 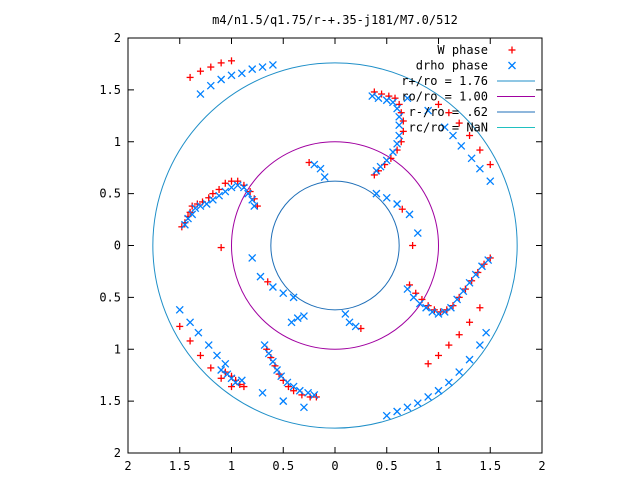 What do you see at coordinates (512, 65) in the screenshot?
I see `legend-swatch-marker` at bounding box center [512, 65].